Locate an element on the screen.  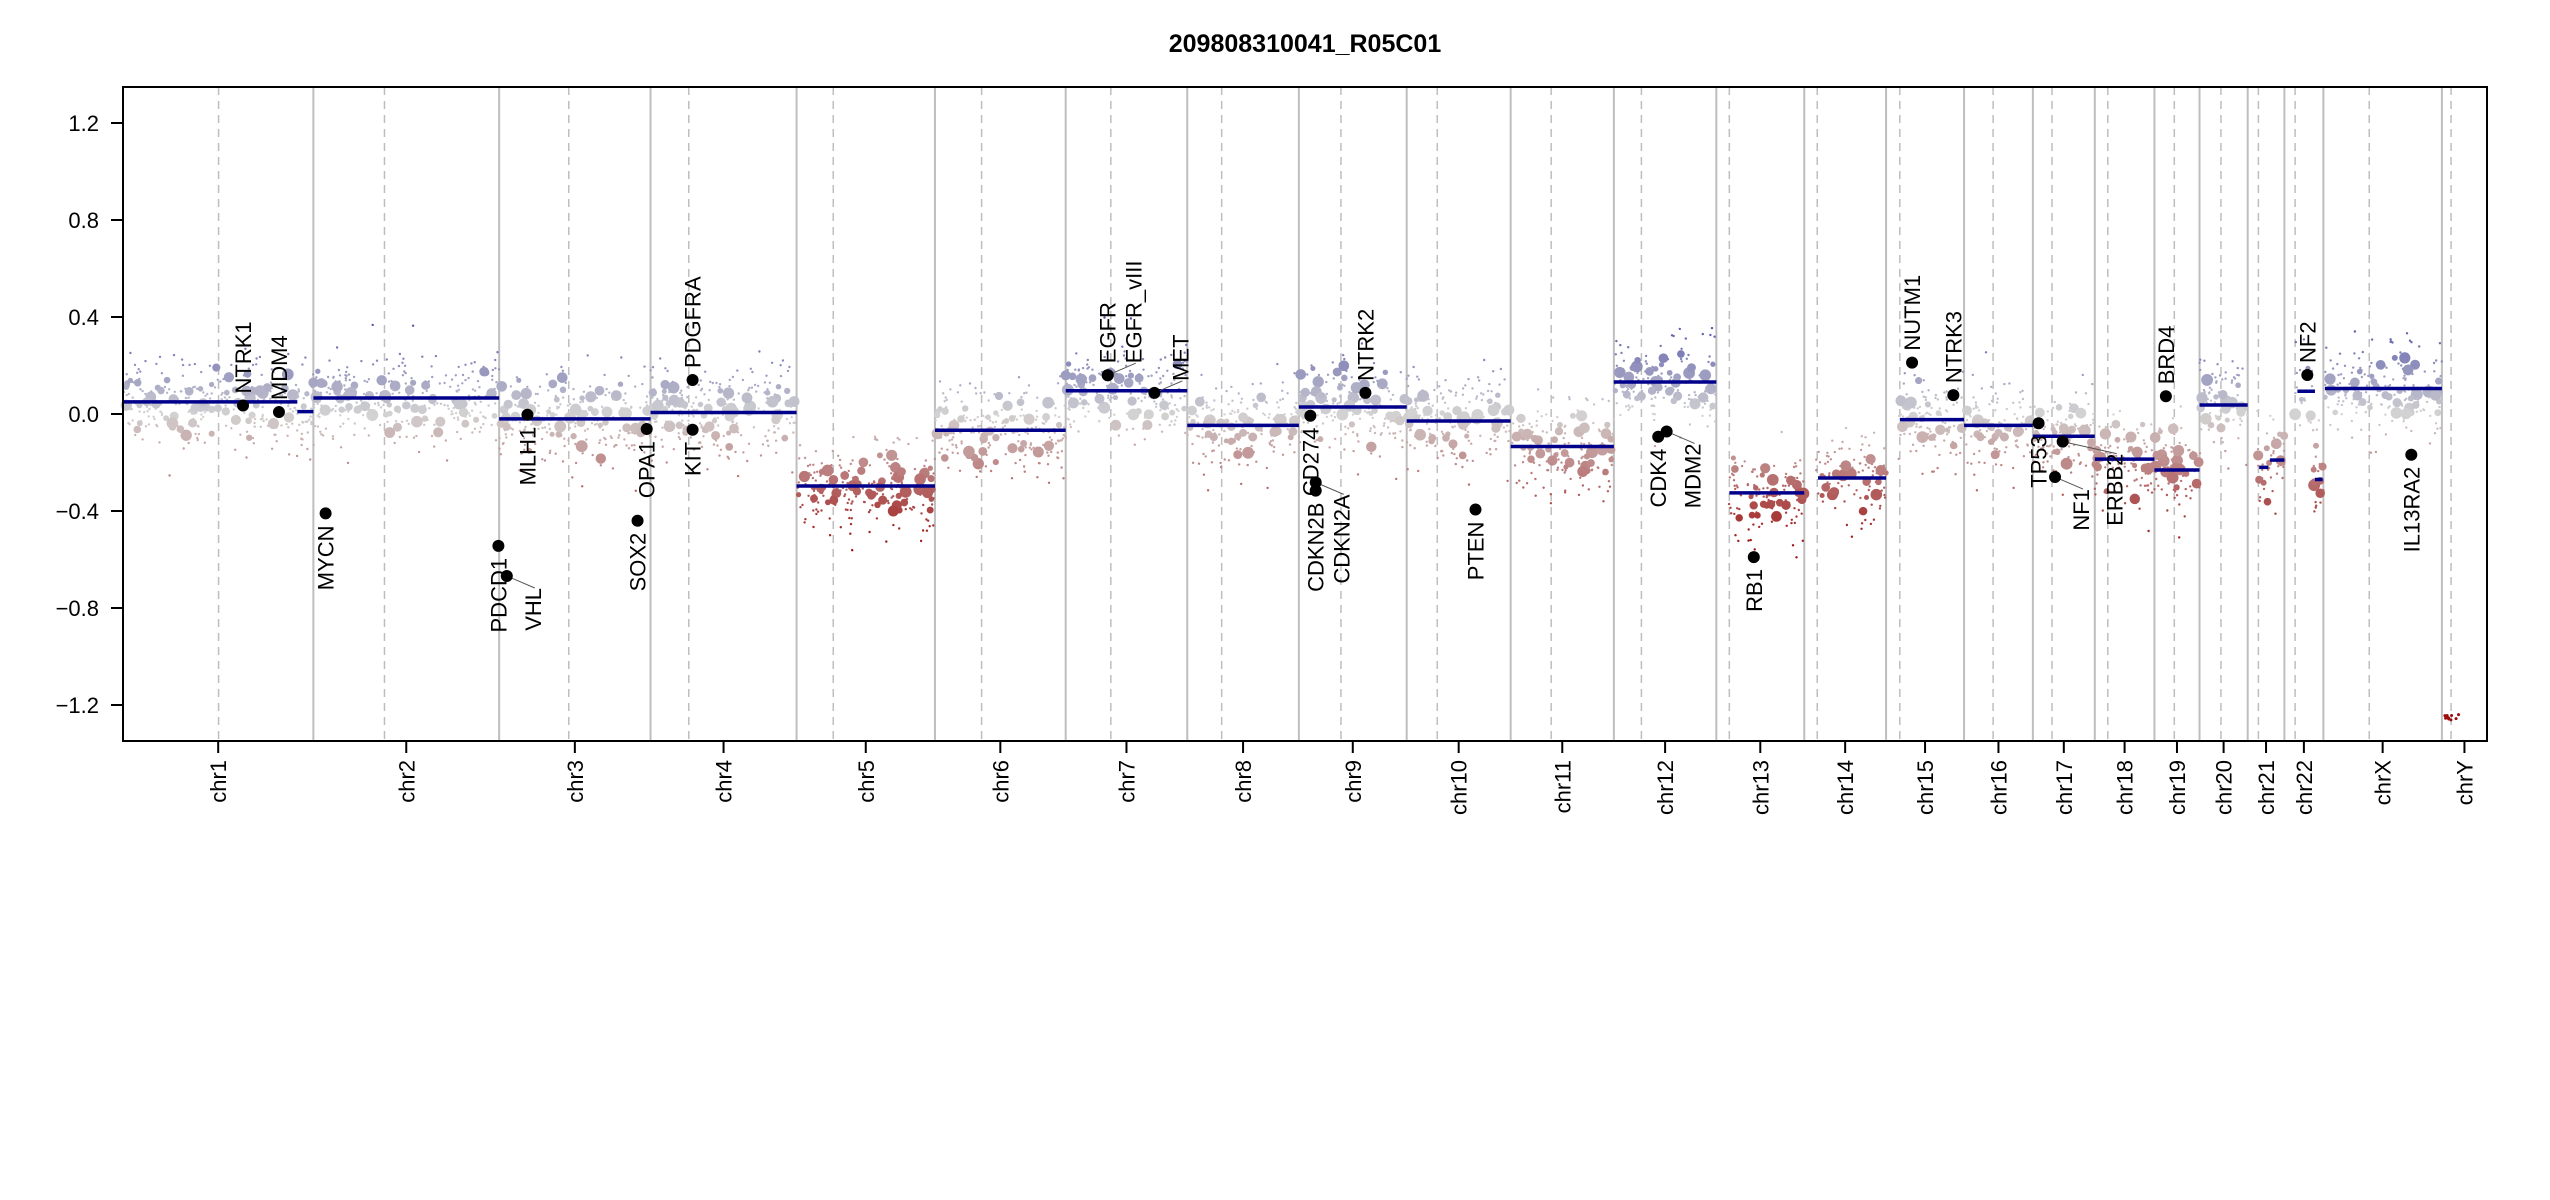
x-tick-label: chr5 is located at coordinates (866, 781).